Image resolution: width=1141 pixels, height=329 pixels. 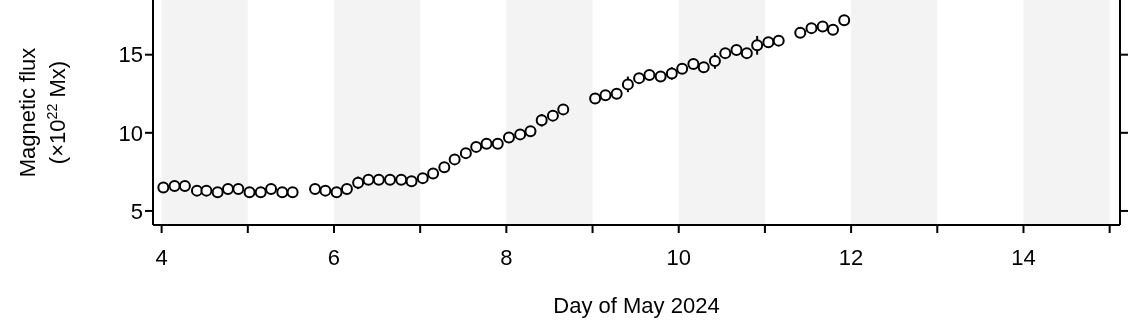 What do you see at coordinates (136, 211) in the screenshot?
I see `y-tick-label: 5` at bounding box center [136, 211].